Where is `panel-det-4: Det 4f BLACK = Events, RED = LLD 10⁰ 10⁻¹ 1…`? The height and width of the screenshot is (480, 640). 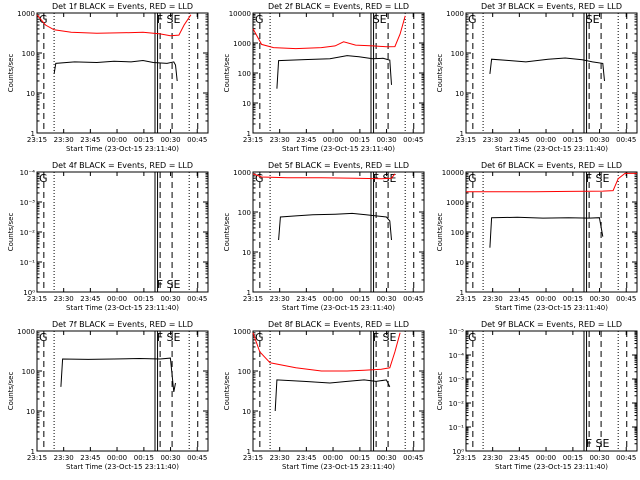
panel-det-4: Det 4f BLACK = Events, RED = LLD 10⁰ 10⁻¹ 1… is located at coordinates (108, 236).